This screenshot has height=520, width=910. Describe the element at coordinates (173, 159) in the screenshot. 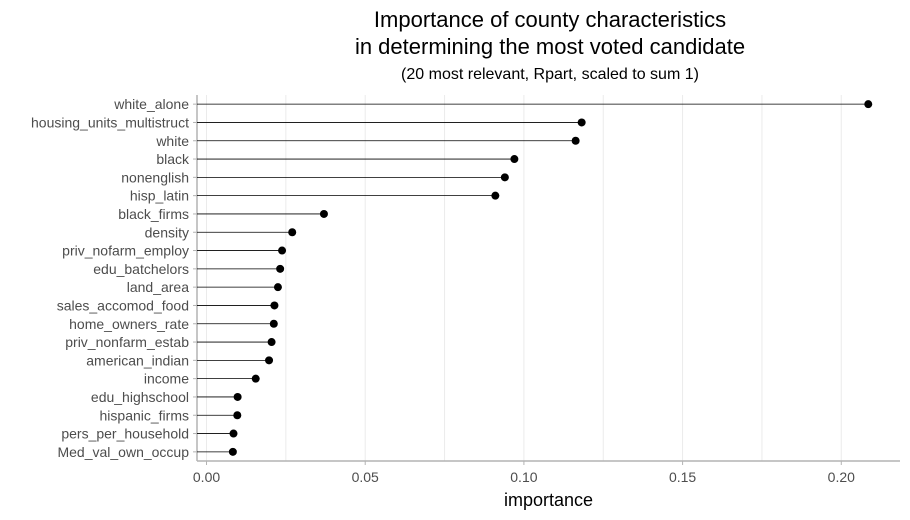

I see `category-label: black` at that location.